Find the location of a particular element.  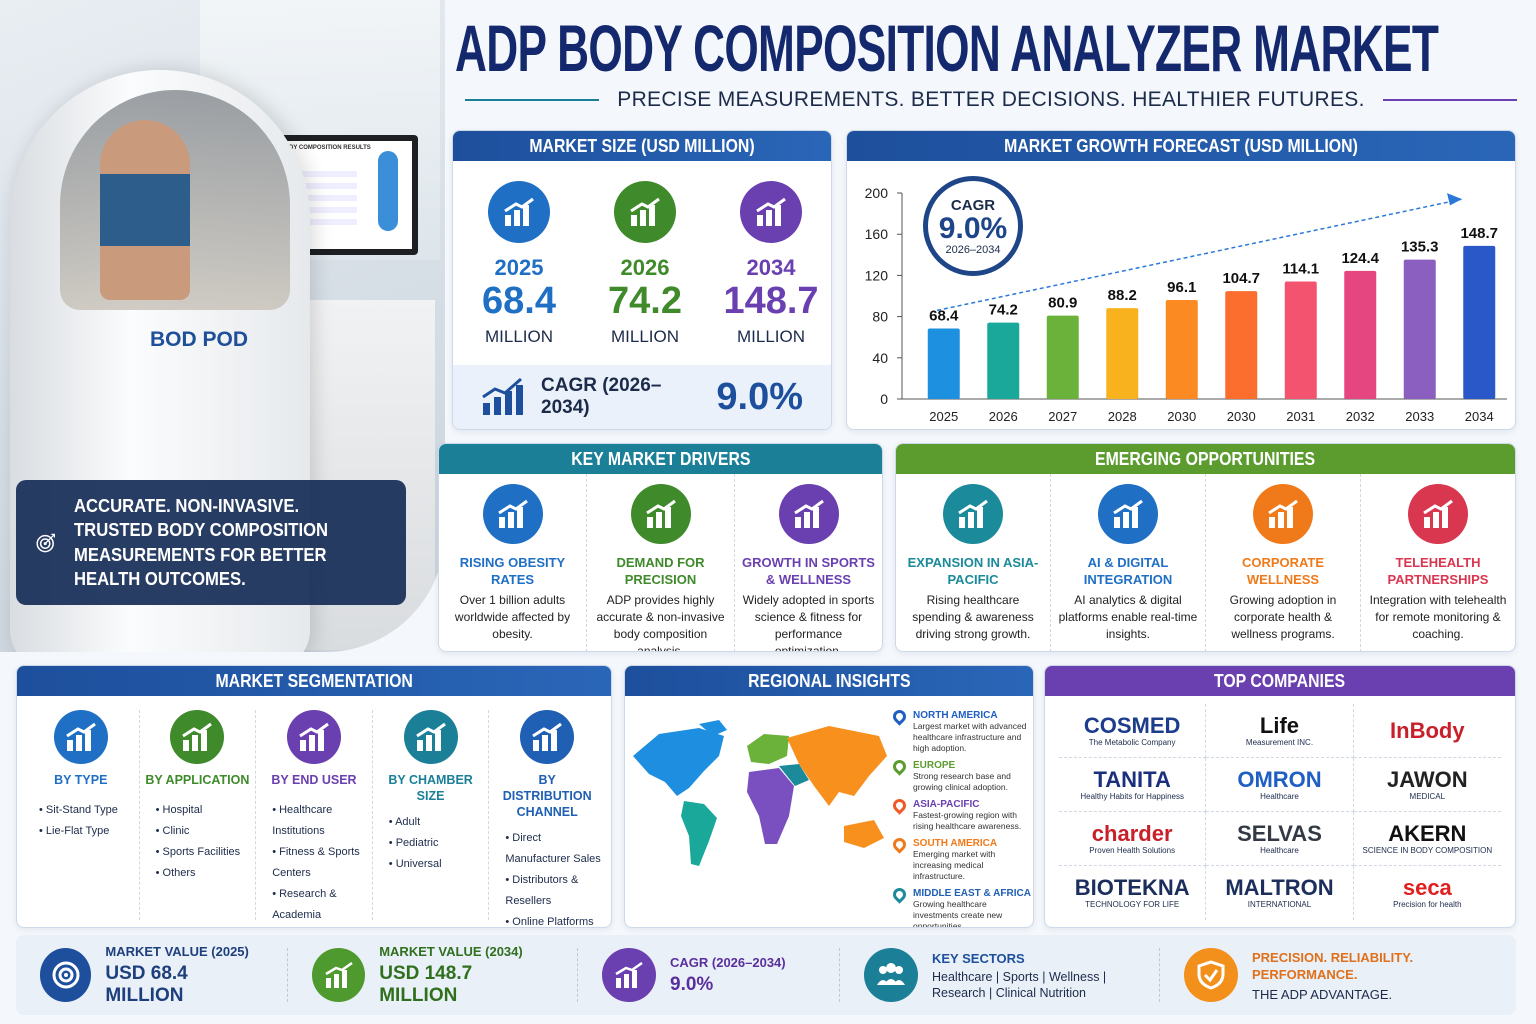

person is located at coordinates (145, 210).